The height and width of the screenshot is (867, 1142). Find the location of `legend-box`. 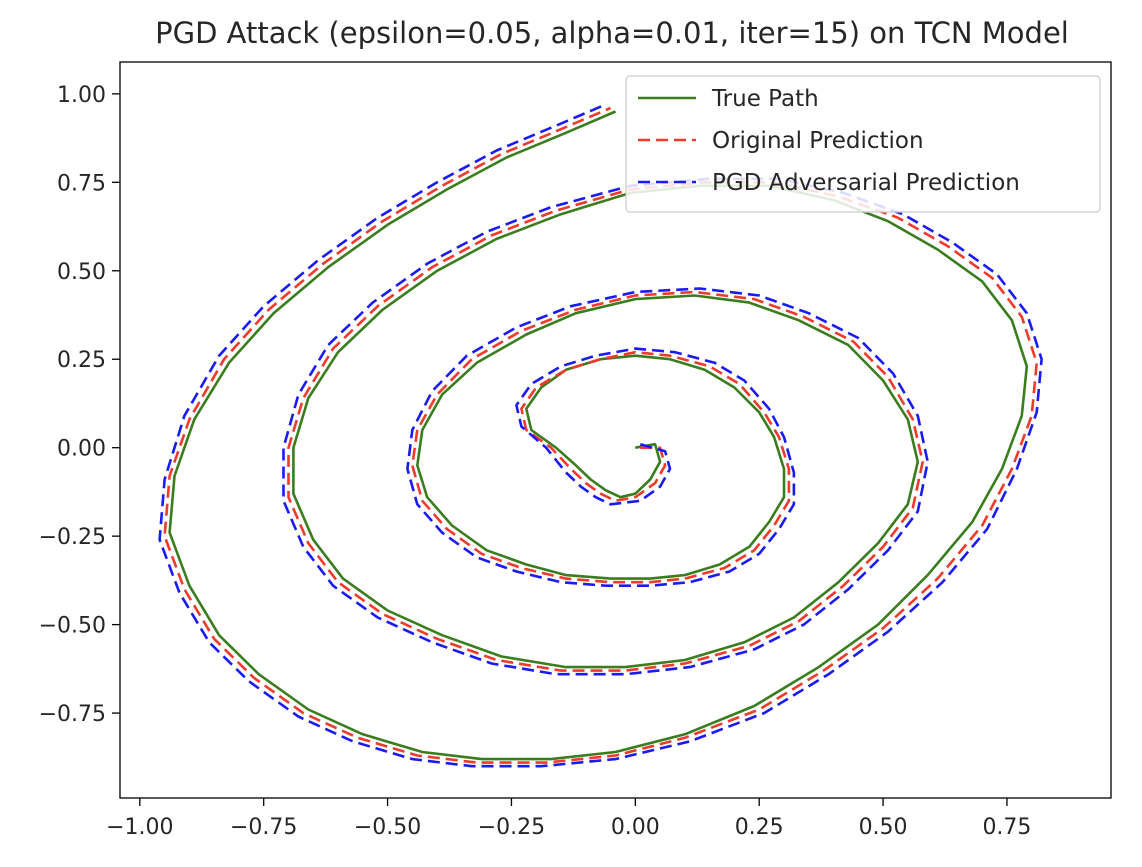

legend-box is located at coordinates (863, 144).